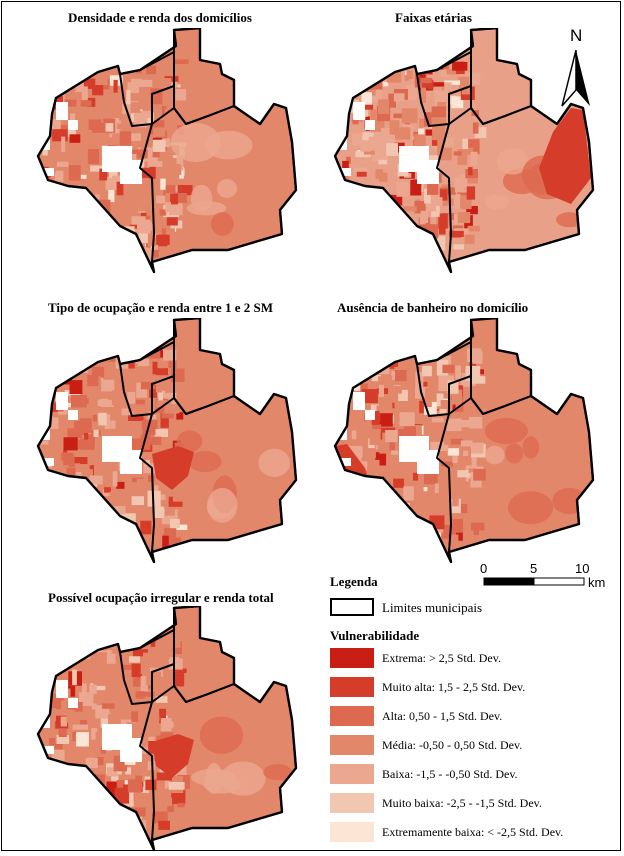 The image size is (624, 856). What do you see at coordinates (352, 658) in the screenshot?
I see `legend-swatch` at bounding box center [352, 658].